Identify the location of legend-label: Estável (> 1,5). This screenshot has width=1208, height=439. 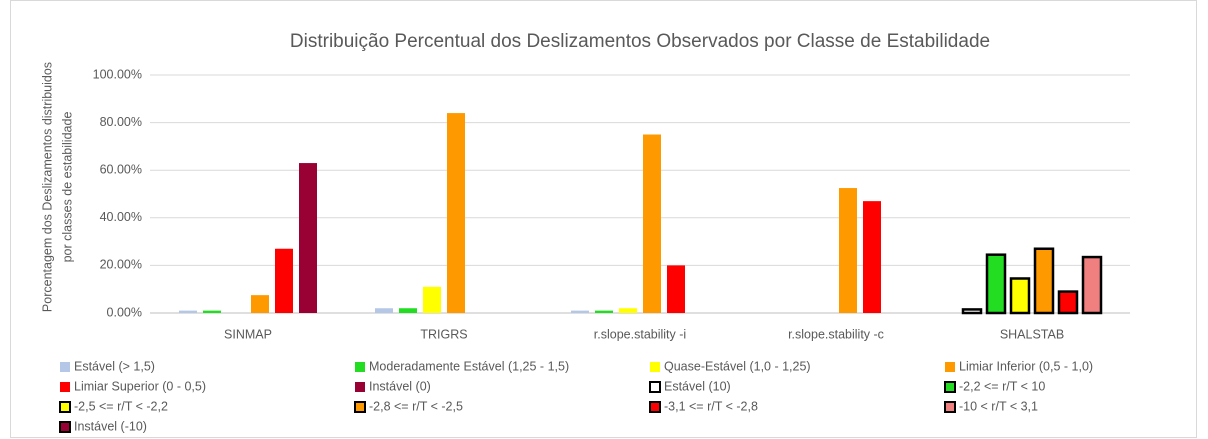
(114, 366).